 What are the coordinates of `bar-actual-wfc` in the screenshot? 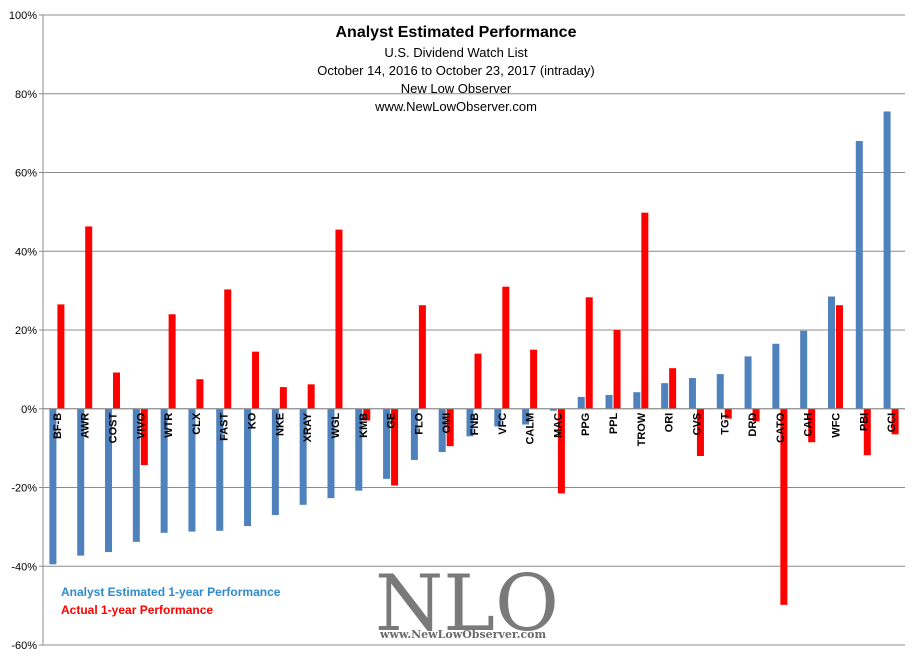 It's located at (839, 357).